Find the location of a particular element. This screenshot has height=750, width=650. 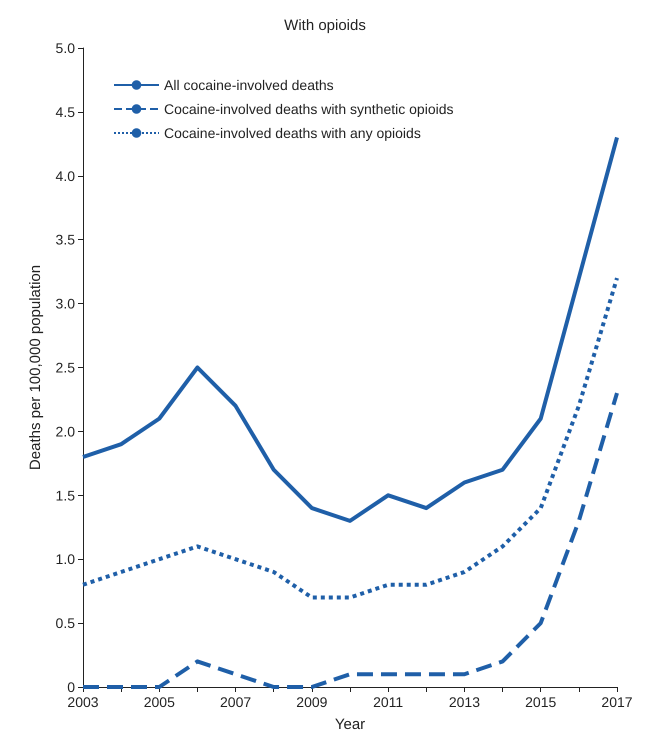

y-tick-label: 1.0 is located at coordinates (66, 559).